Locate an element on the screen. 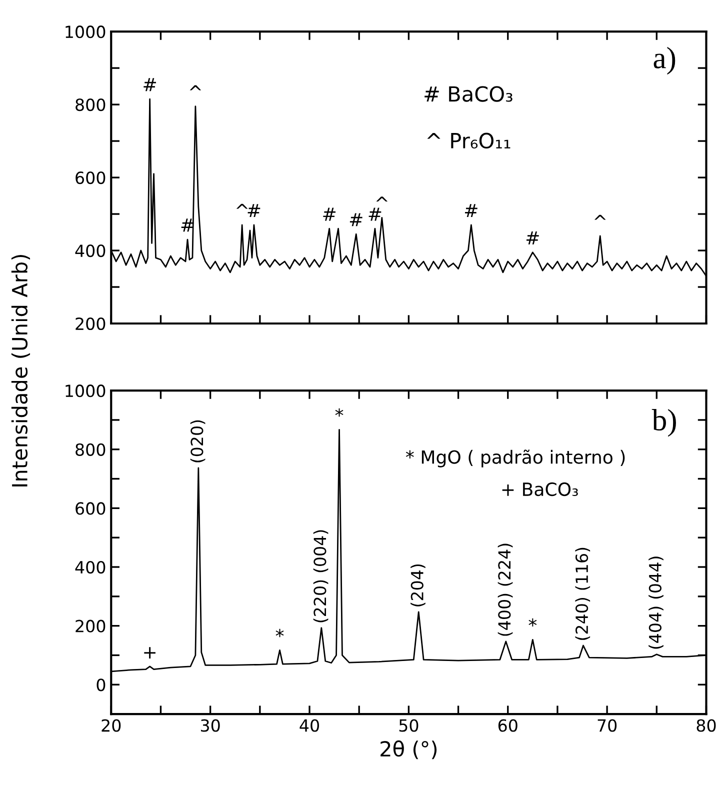 The width and height of the screenshot is (717, 789). annotation: a) is located at coordinates (665, 60).